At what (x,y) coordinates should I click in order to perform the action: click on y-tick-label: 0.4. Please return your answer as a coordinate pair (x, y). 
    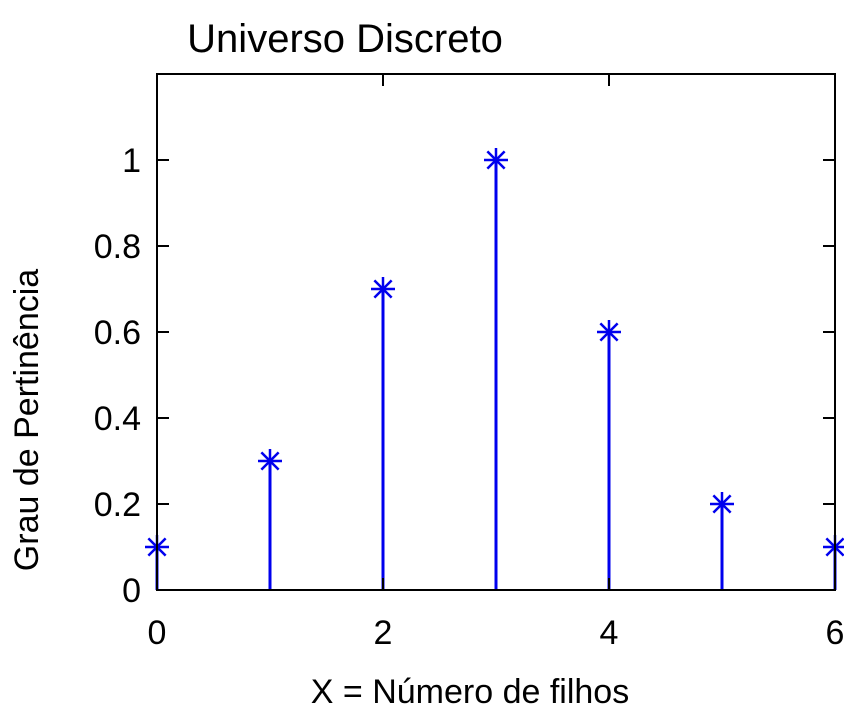
    Looking at the image, I should click on (117, 419).